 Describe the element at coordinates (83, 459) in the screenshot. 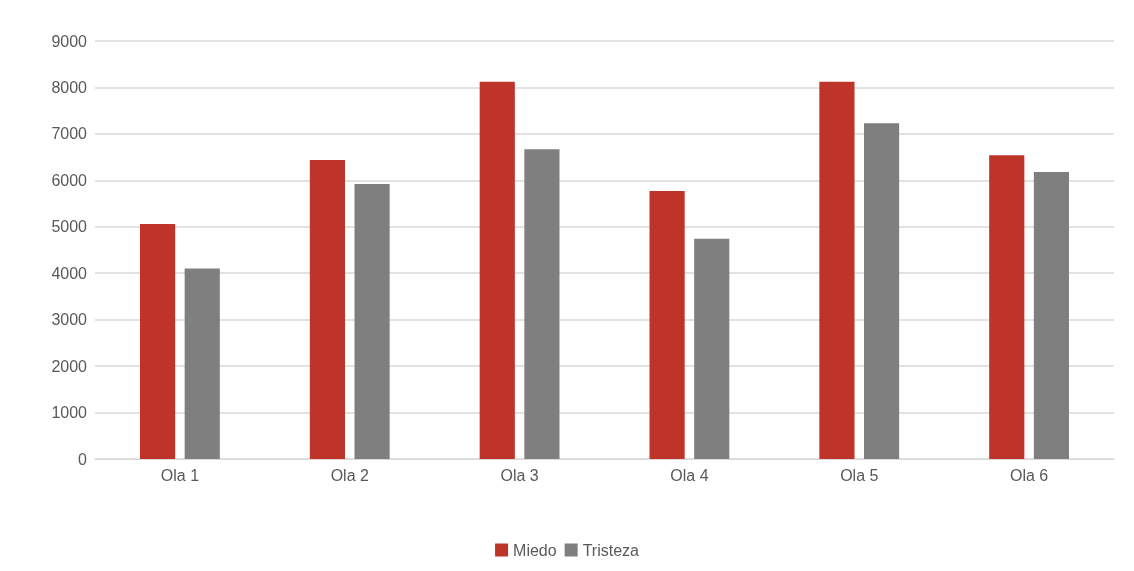

I see `y-tick-label: 0` at that location.